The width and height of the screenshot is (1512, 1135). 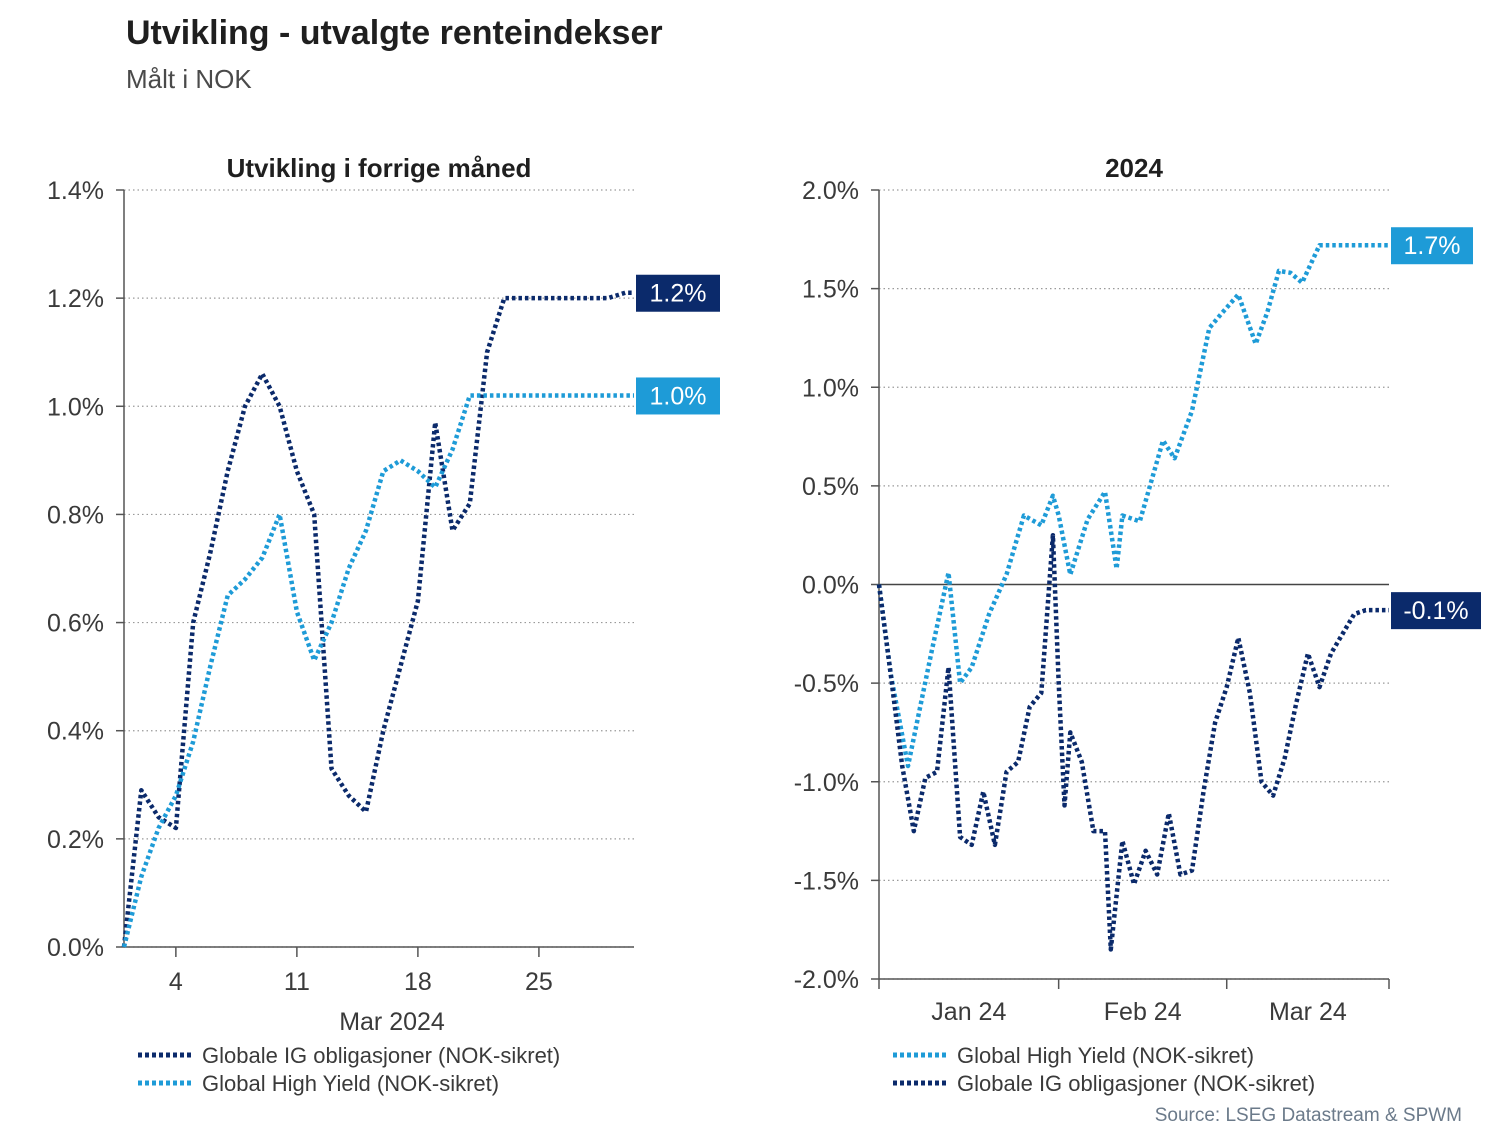 What do you see at coordinates (75, 299) in the screenshot?
I see `y-tick-label: 1.2%` at bounding box center [75, 299].